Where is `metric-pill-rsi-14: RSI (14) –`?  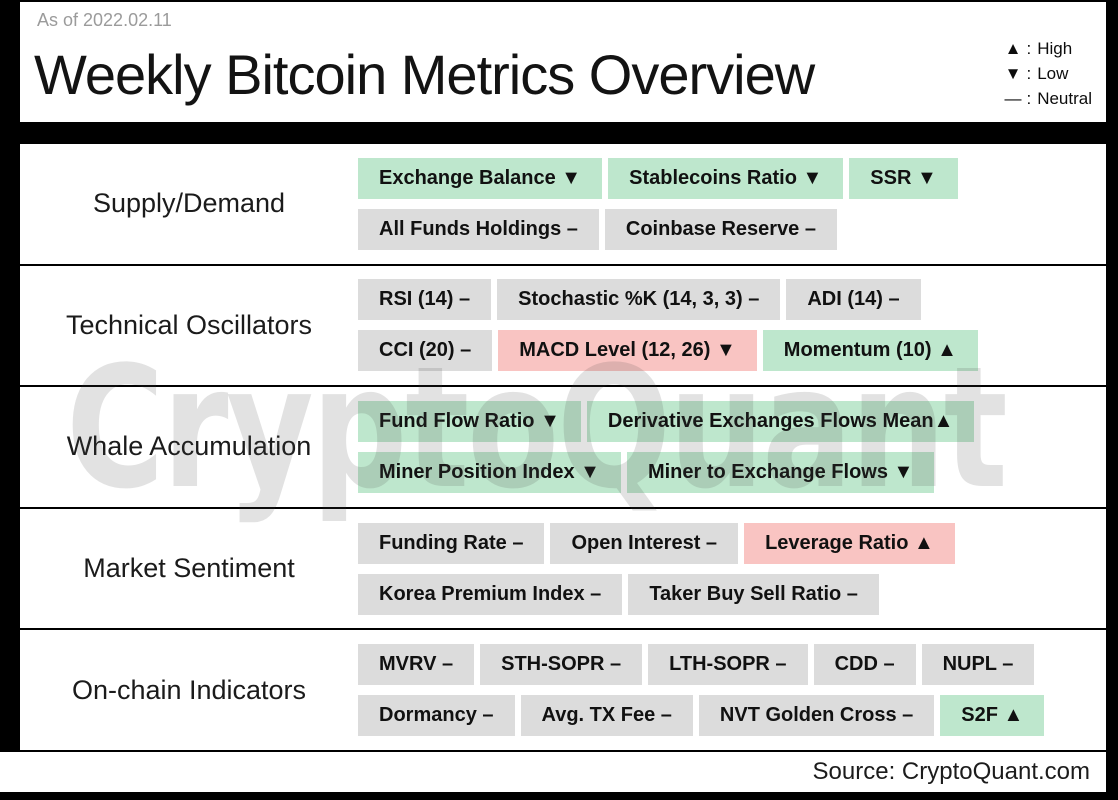 metric-pill-rsi-14: RSI (14) – is located at coordinates (425, 300).